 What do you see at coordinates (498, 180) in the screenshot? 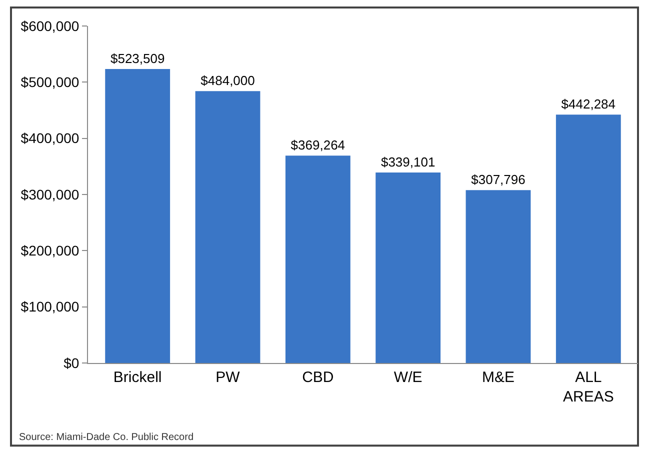
I see `data-label: $307,796` at bounding box center [498, 180].